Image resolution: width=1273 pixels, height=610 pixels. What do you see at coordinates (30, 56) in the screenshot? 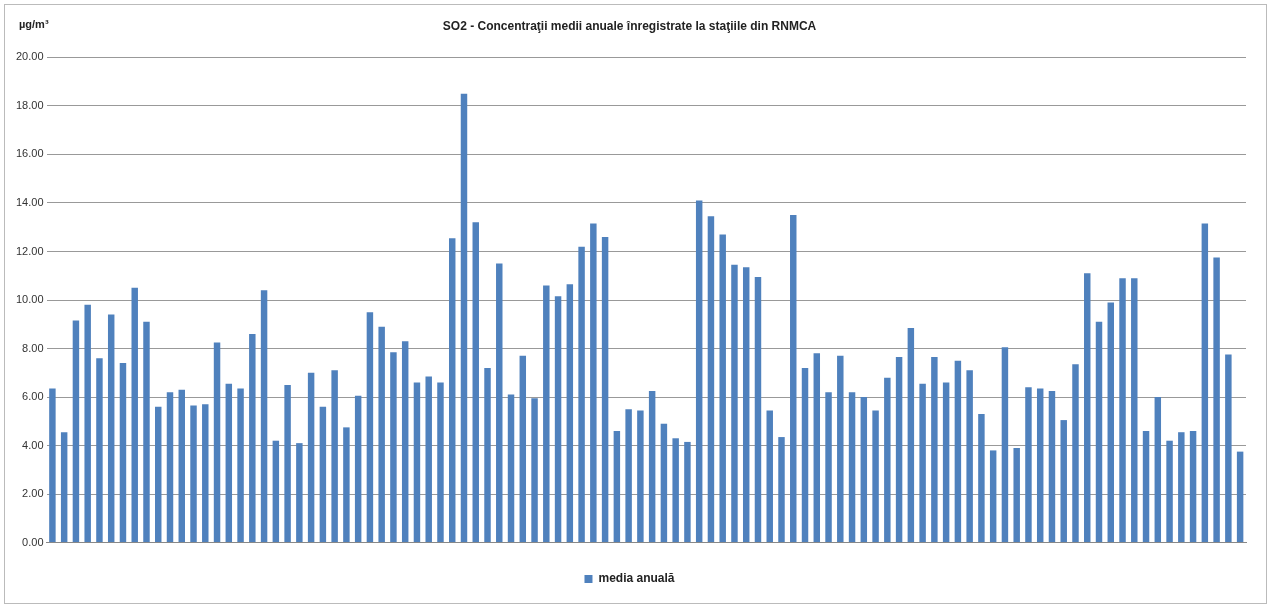
I see `y-tick-label: 20.00` at bounding box center [30, 56].